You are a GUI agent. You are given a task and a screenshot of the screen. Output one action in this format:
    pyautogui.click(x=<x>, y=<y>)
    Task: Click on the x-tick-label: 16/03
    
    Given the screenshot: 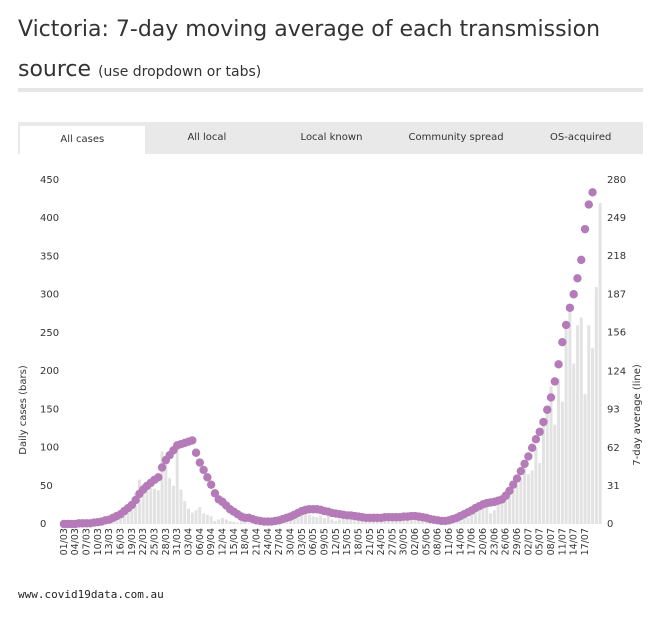 What is the action you would take?
    pyautogui.click(x=121, y=541)
    